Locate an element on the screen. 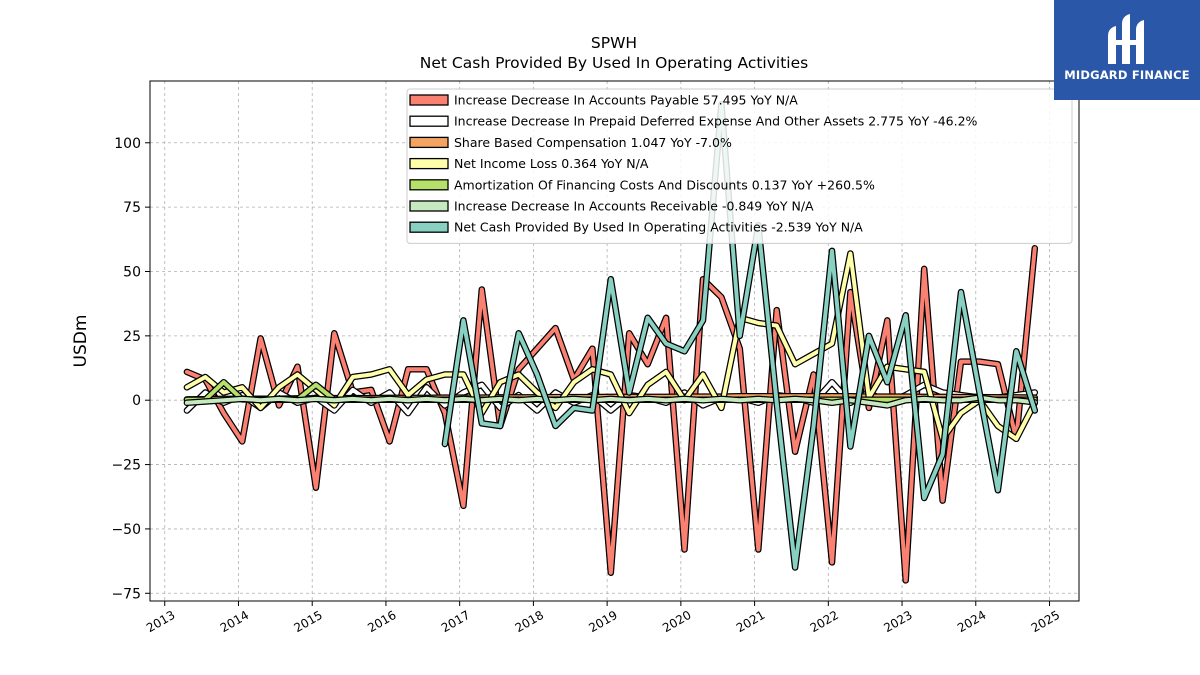  logo-text: MIDGARD FINANCE is located at coordinates (1127, 75).